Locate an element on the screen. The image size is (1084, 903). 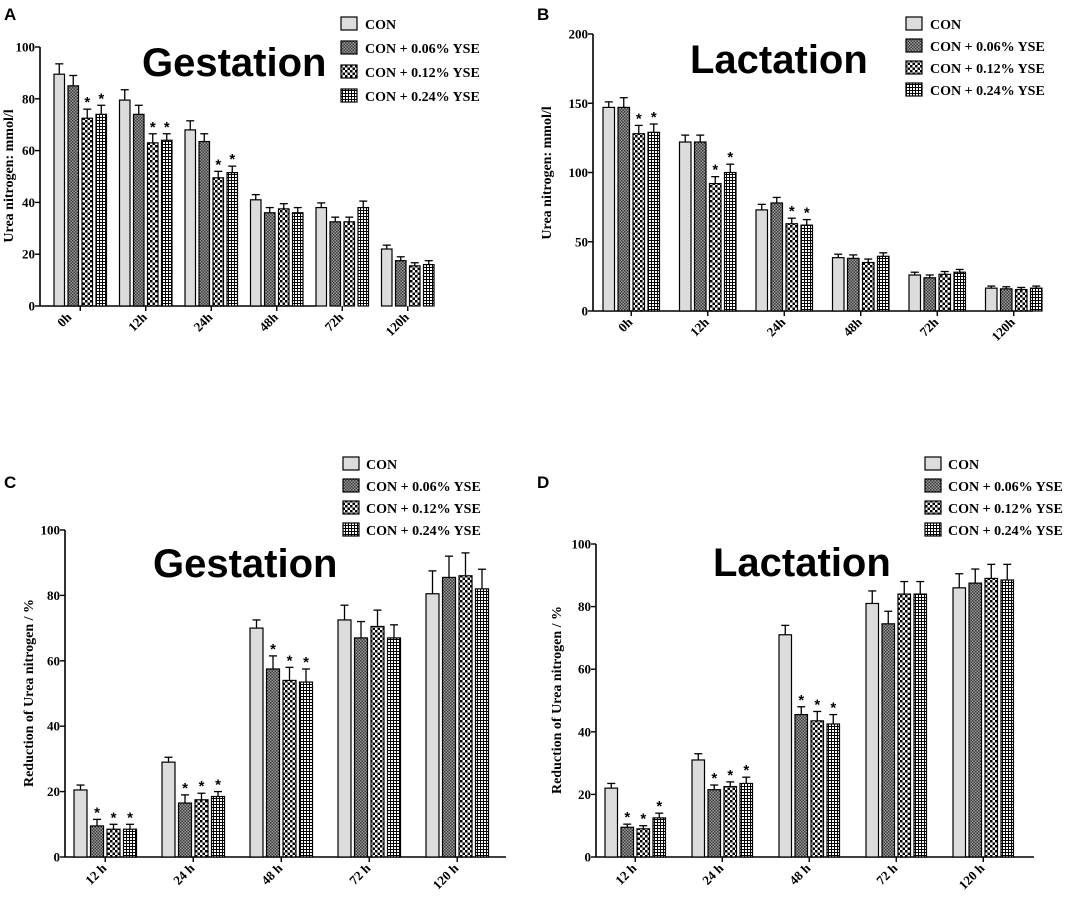
y-axis-label-b: Urea nitrogen: mmol/l is located at coordinates (547, 172).